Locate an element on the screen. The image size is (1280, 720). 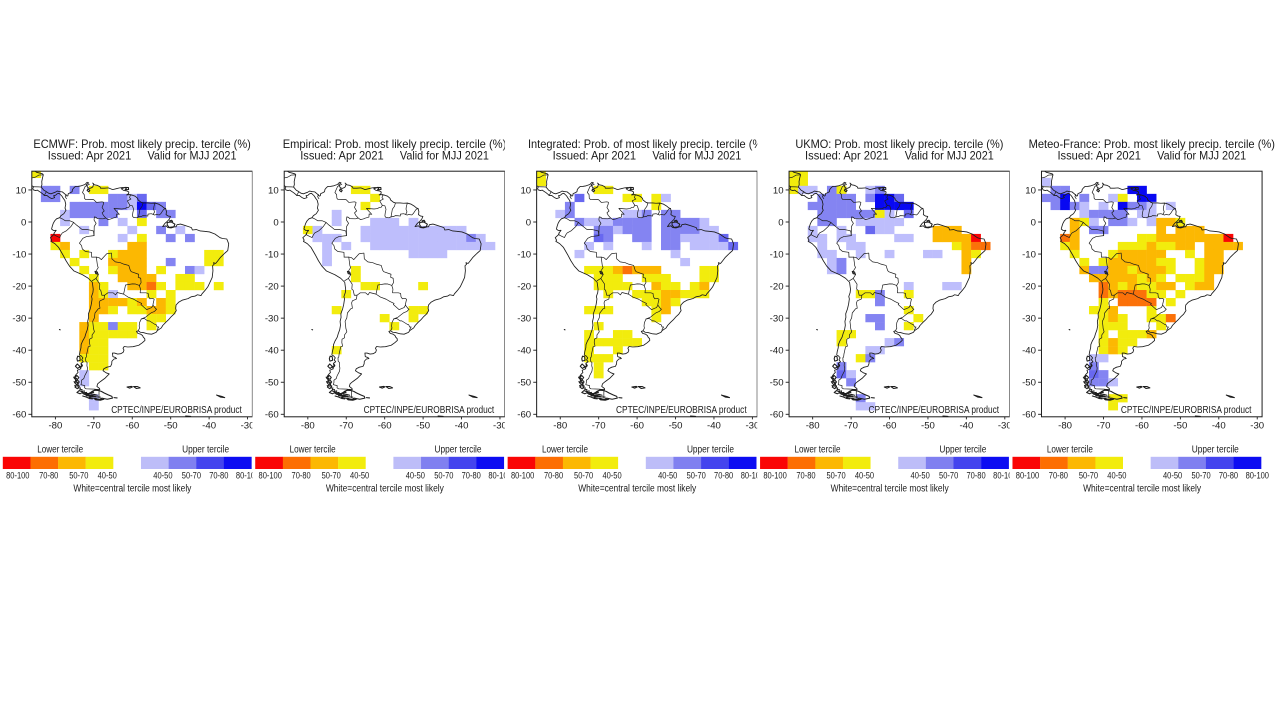
svg-text: -70 is located at coordinates (94, 426).